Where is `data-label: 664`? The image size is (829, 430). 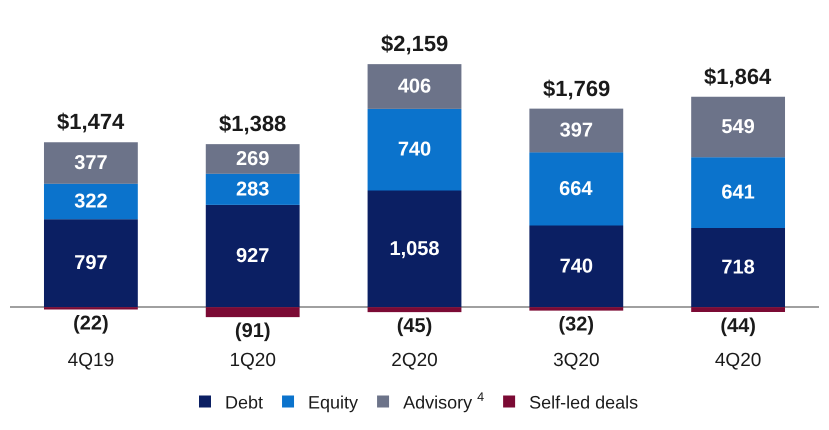 data-label: 664 is located at coordinates (576, 189).